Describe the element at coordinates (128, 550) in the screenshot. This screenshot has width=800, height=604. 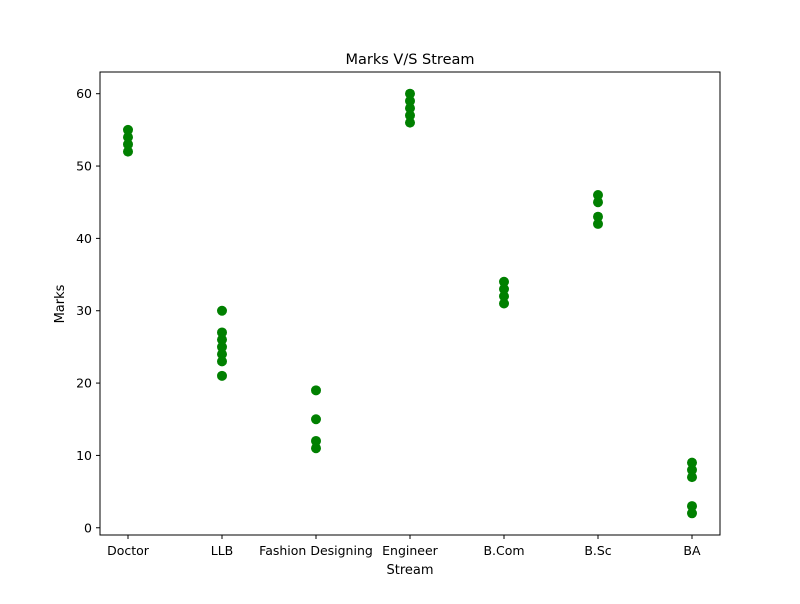
I see `x-tick-label: Doctor` at that location.